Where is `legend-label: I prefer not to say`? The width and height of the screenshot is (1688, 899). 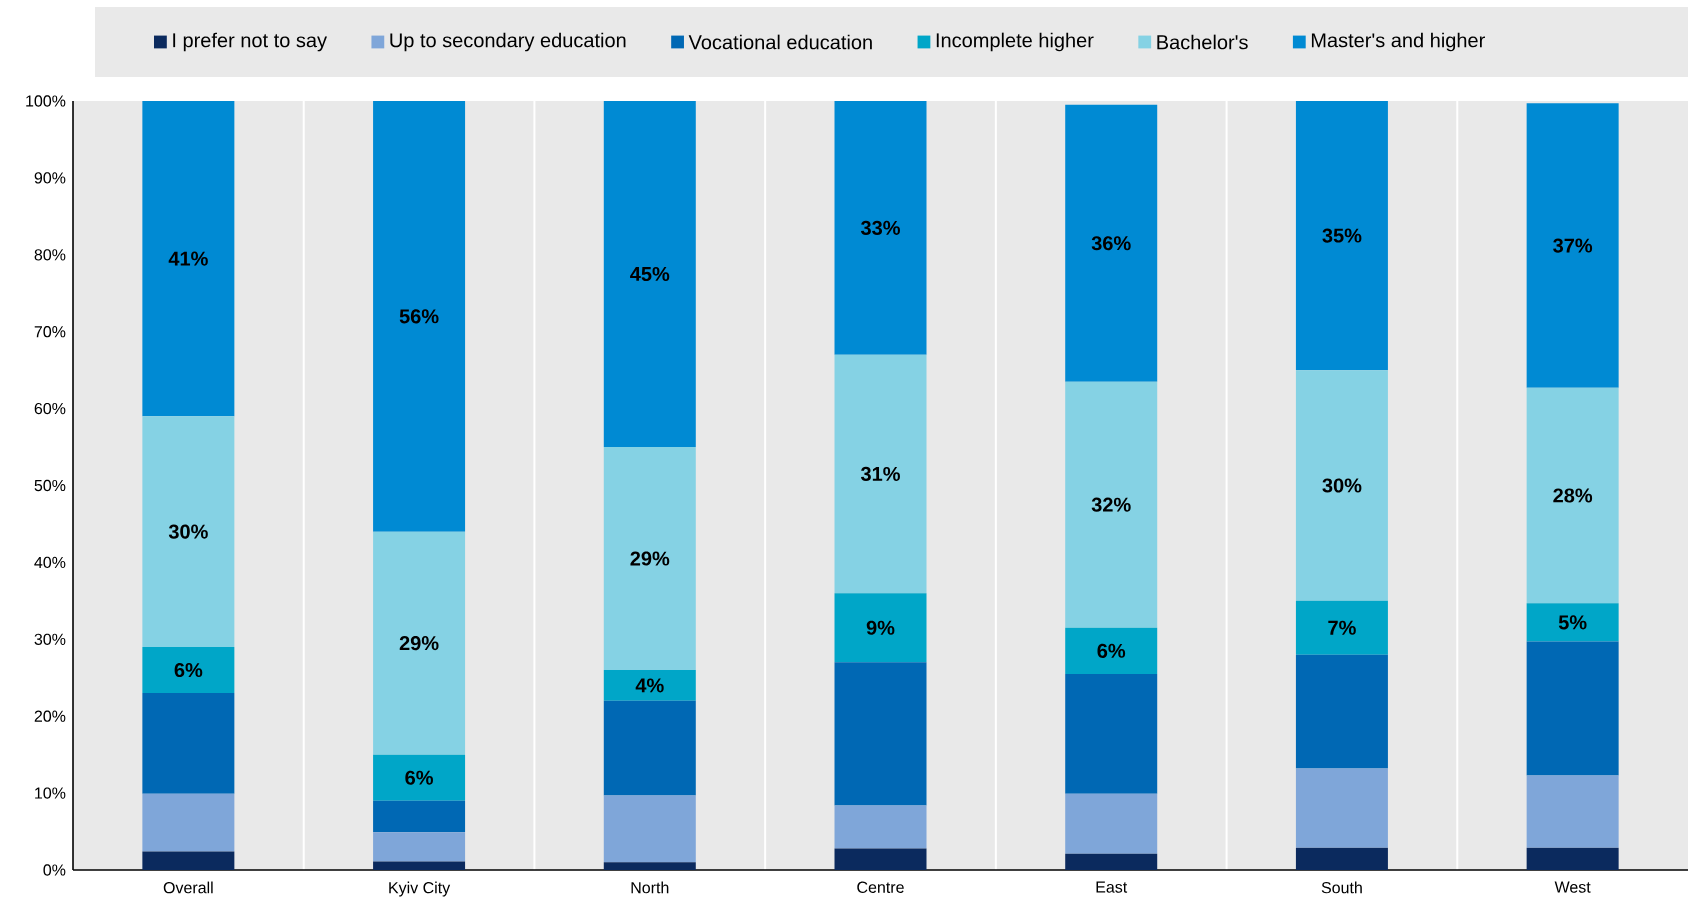 legend-label: I prefer not to say is located at coordinates (250, 42).